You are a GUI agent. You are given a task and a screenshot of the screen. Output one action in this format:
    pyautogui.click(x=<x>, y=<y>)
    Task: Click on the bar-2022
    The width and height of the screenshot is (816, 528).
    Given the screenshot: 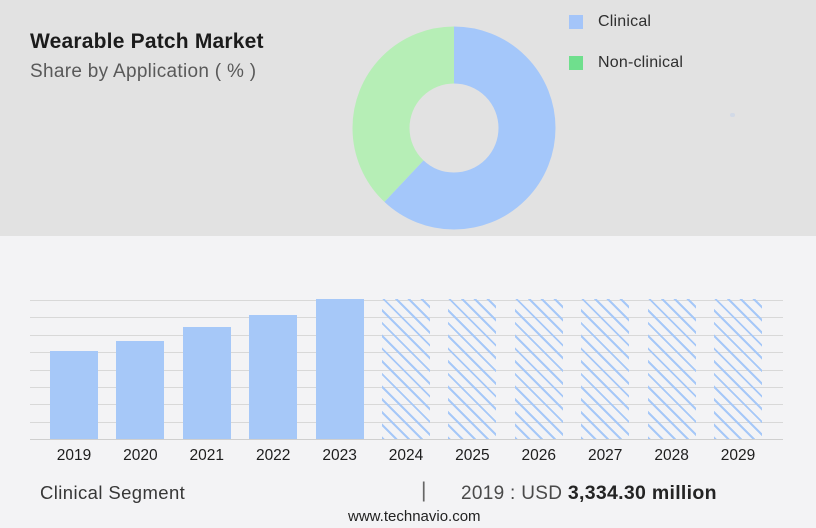 What is the action you would take?
    pyautogui.click(x=273, y=376)
    